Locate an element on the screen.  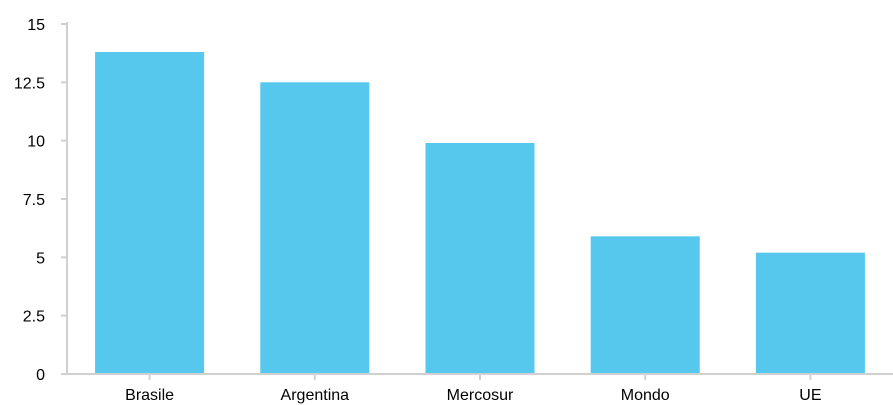
bar-mondo is located at coordinates (645, 305).